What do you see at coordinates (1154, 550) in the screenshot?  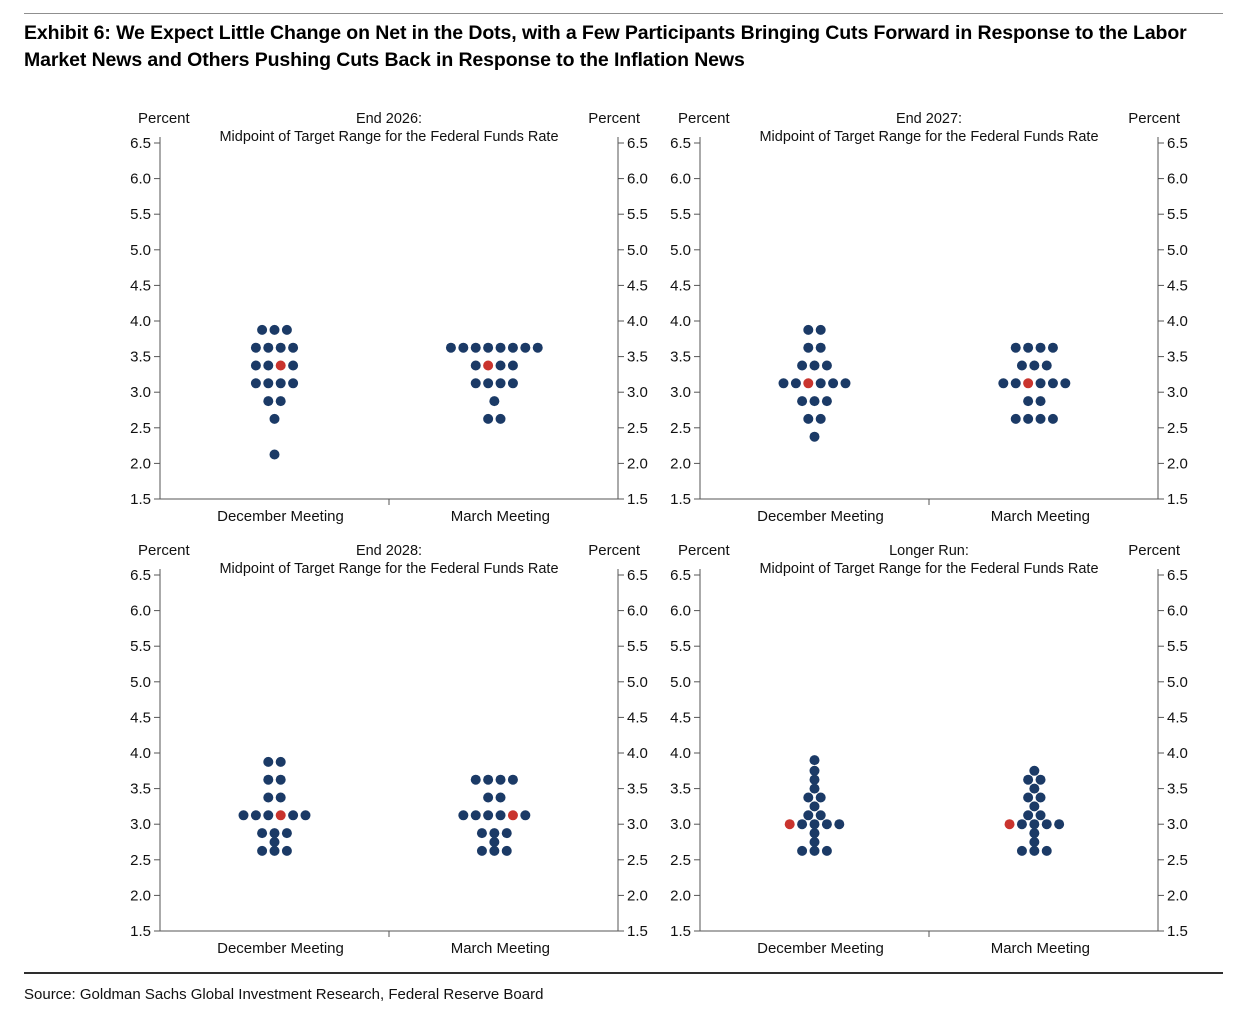 I see `y-axis-unit-right: Percent` at bounding box center [1154, 550].